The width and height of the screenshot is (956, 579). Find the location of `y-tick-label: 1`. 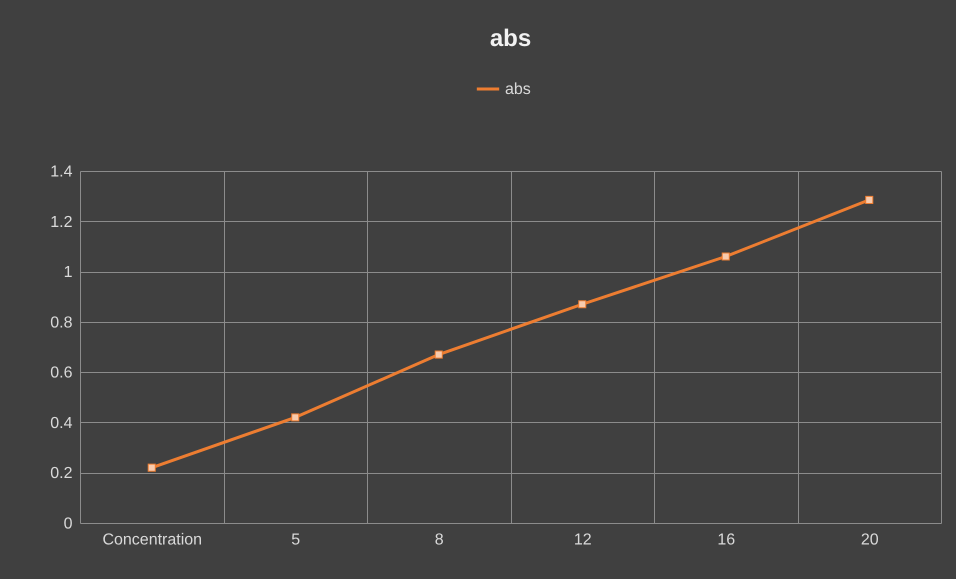

y-tick-label: 1 is located at coordinates (68, 273).